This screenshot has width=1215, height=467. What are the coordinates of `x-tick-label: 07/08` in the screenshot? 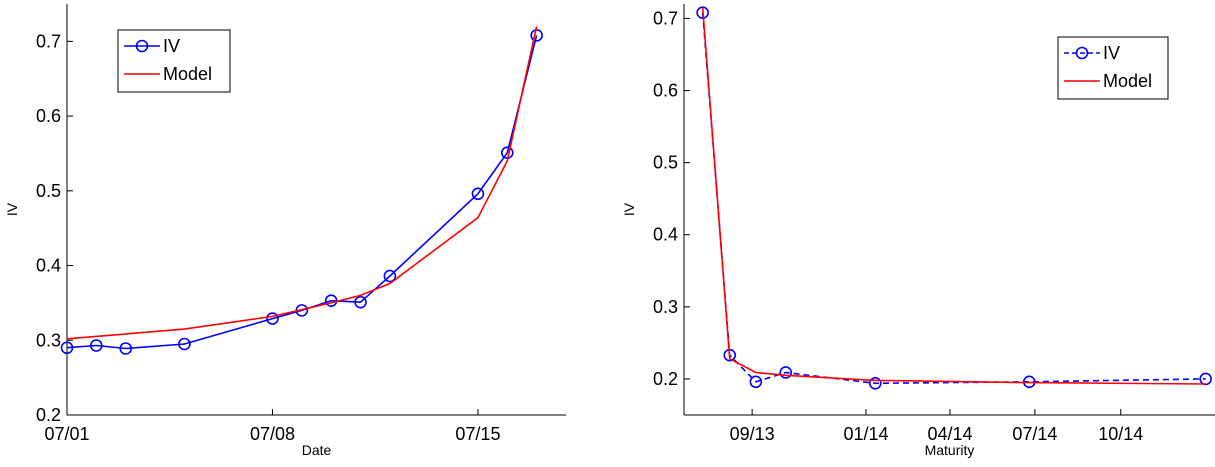 It's located at (272, 434).